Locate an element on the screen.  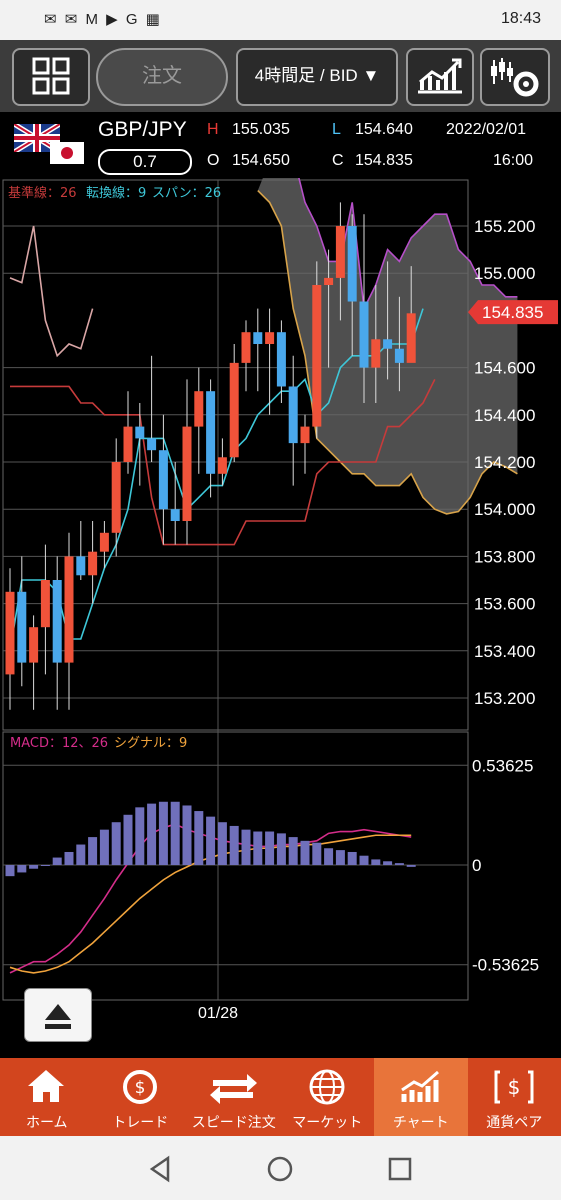
trade-icon: $ is located at coordinates (139, 1087).